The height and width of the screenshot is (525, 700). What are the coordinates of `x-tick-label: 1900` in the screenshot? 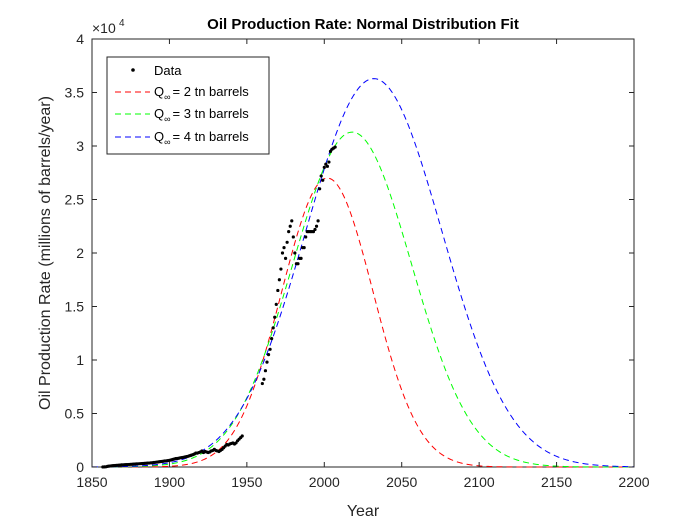 It's located at (169, 482).